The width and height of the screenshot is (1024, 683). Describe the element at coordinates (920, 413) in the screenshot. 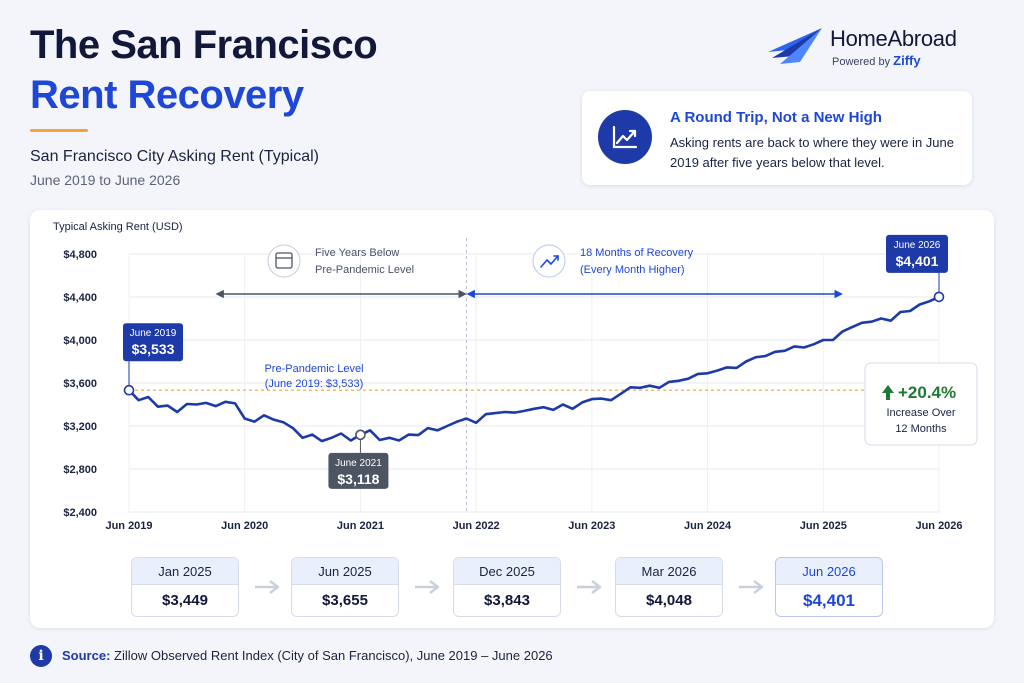

I see `change-line1: Increase Over` at that location.